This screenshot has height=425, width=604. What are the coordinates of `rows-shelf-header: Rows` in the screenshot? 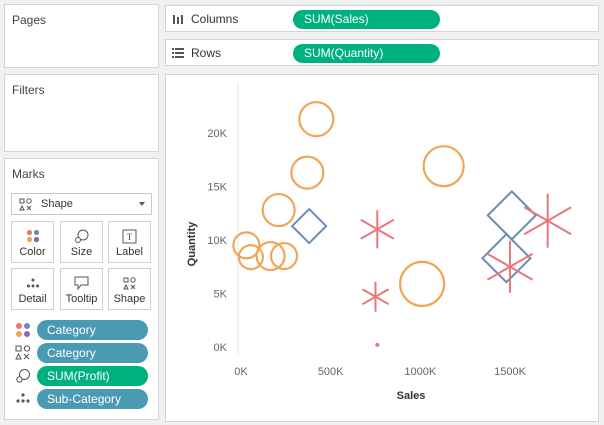 It's located at (196, 53).